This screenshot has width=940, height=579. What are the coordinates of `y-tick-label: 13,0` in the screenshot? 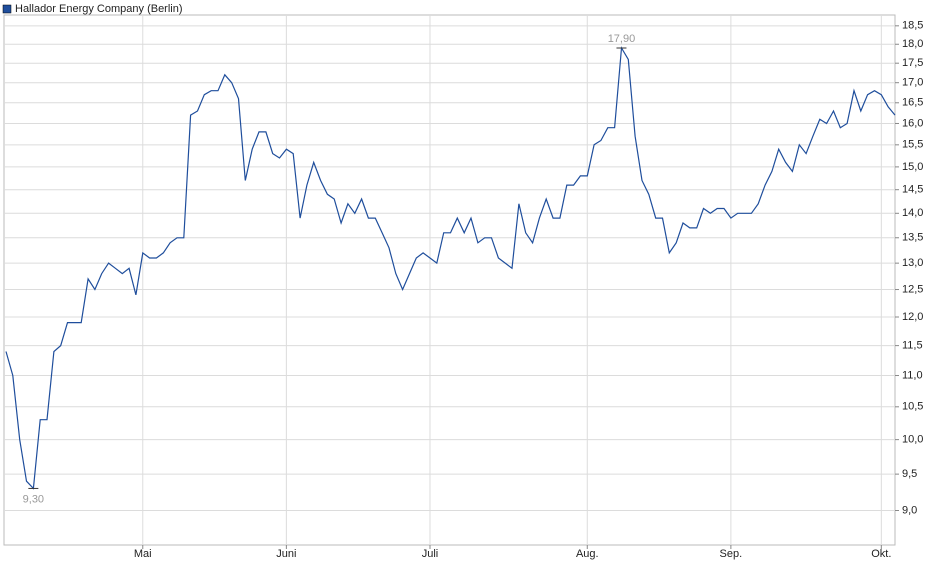 It's located at (912, 263).